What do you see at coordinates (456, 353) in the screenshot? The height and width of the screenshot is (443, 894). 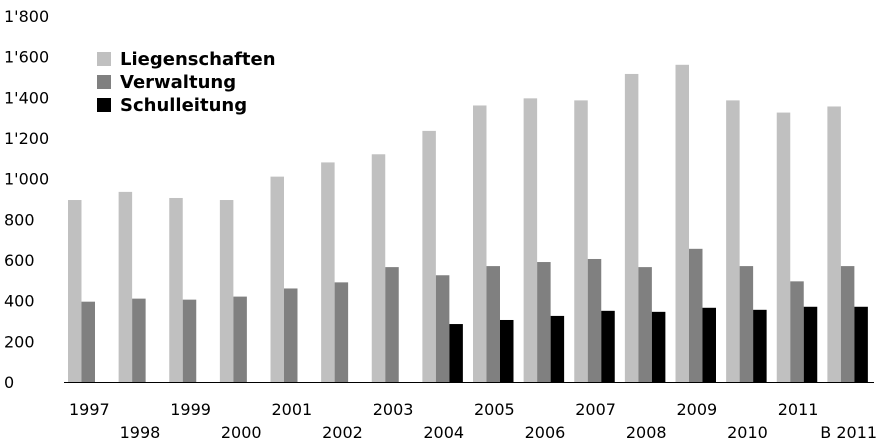 I see `bar-schulleitung-2004` at bounding box center [456, 353].